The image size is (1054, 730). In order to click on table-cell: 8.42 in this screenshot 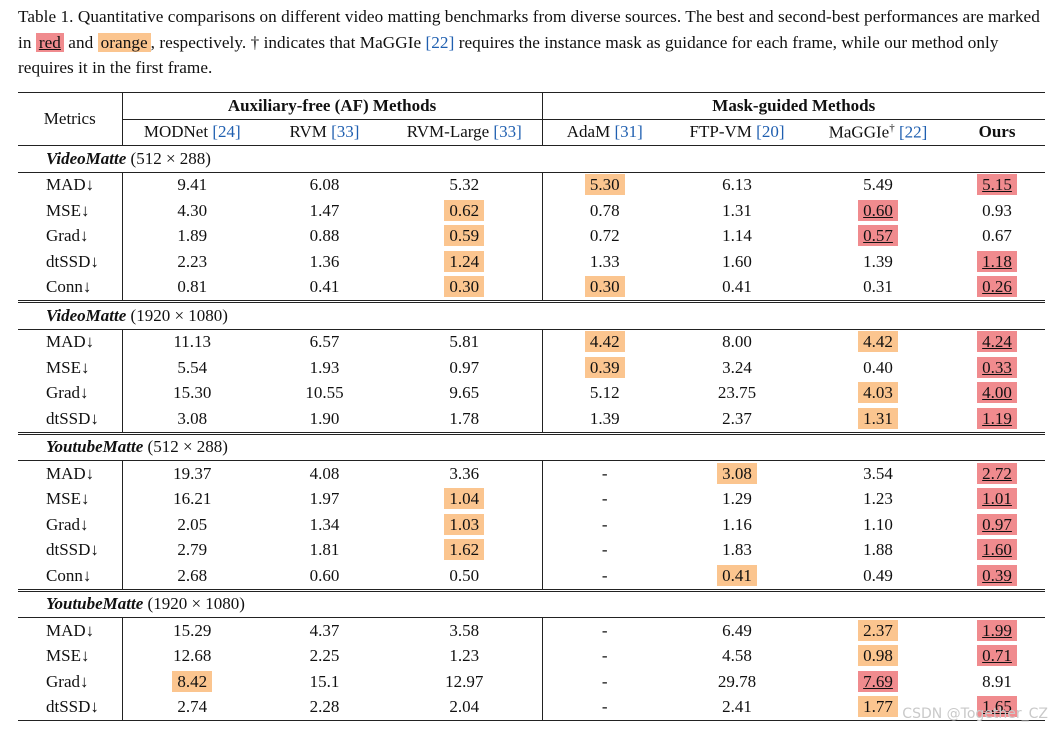, I will do `click(192, 682)`.